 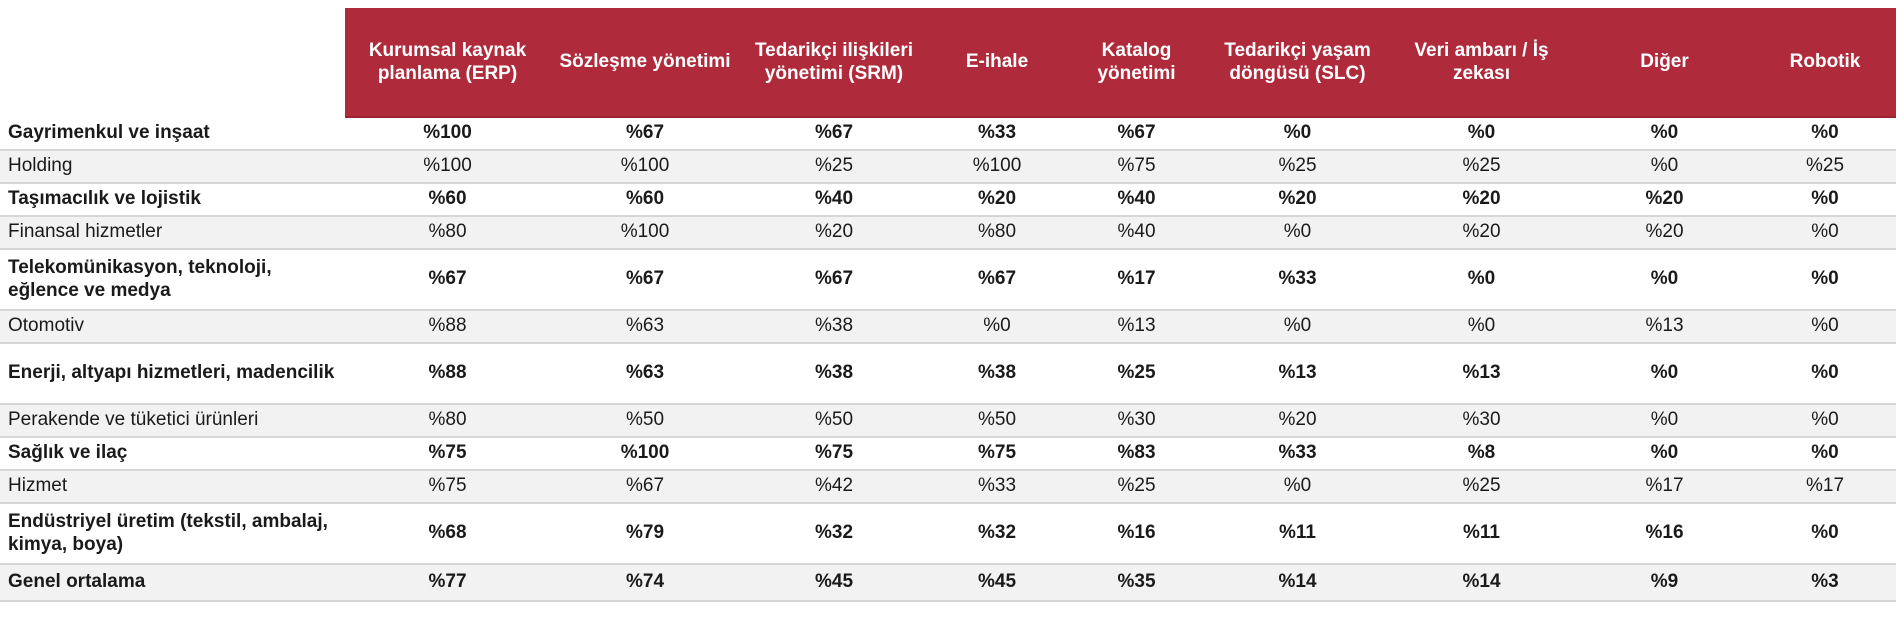 I want to click on column-header: Sözleşme yönetimi, so click(x=645, y=59).